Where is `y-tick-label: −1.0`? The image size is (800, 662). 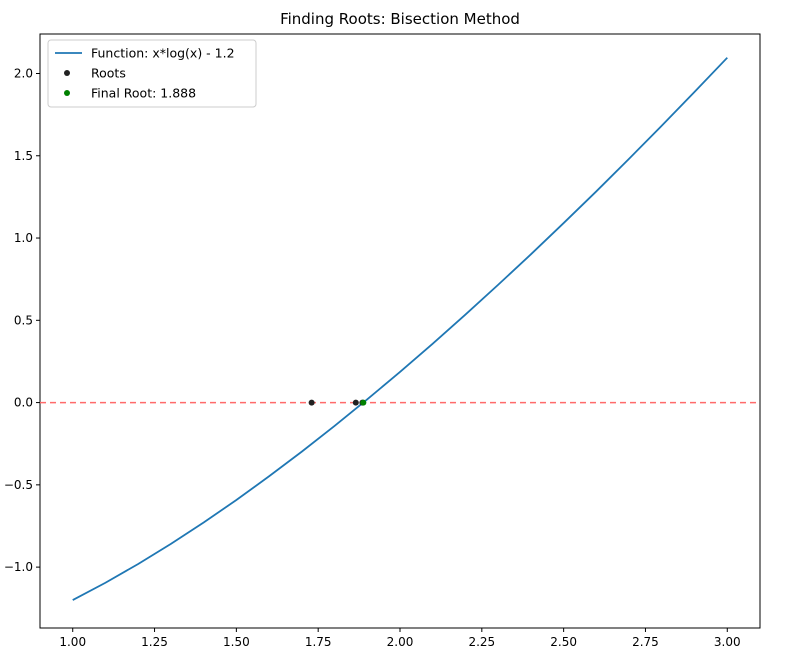 y-tick-label: −1.0 is located at coordinates (18, 567).